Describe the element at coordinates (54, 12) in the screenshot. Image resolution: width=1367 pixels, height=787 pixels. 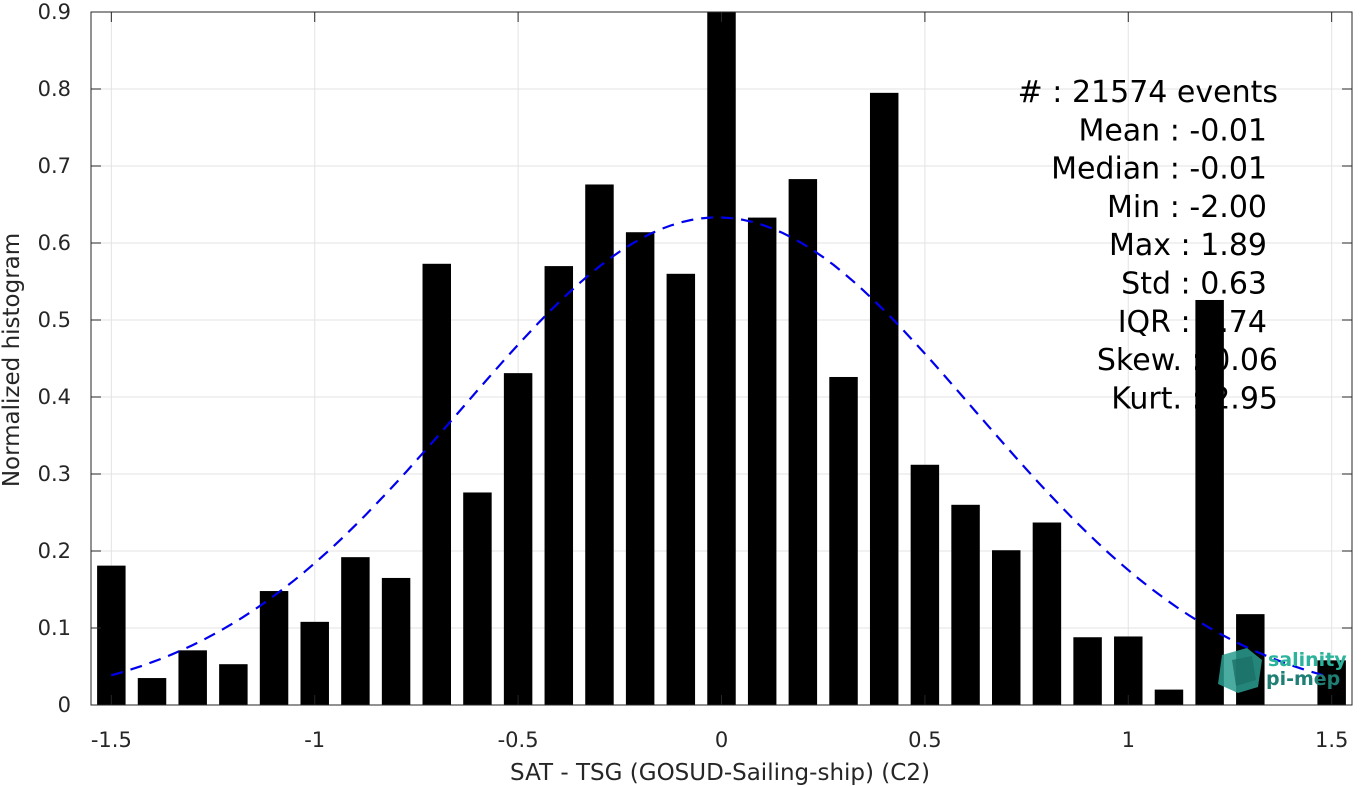
I see `y-tick-label: 0.9` at that location.